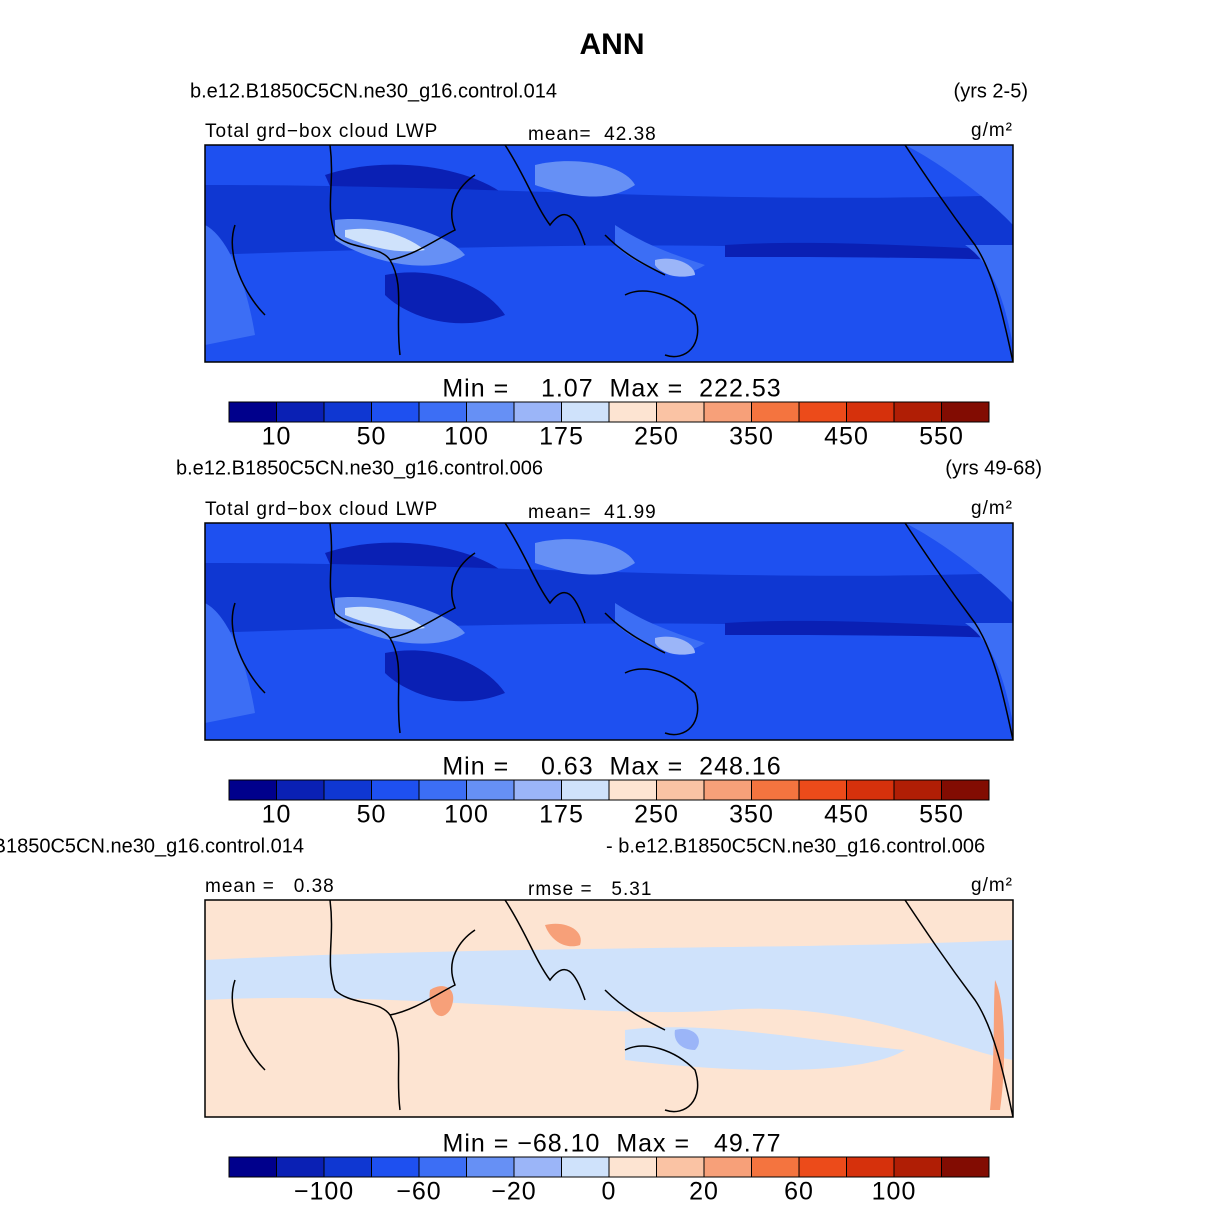 The width and height of the screenshot is (1219, 1216). I want to click on colorbar-label: −60, so click(418, 1192).